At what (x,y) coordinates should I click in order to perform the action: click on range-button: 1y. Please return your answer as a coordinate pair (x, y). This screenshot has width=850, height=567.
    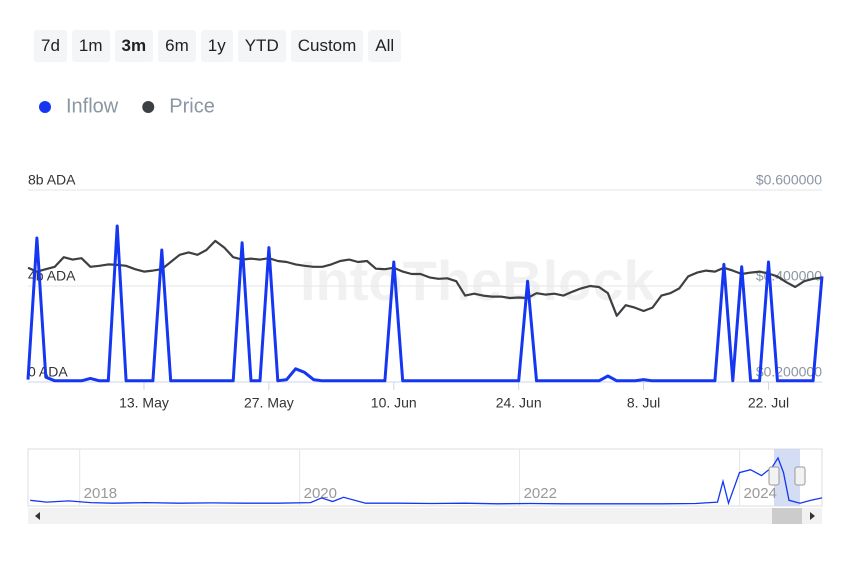
    Looking at the image, I should click on (216, 46).